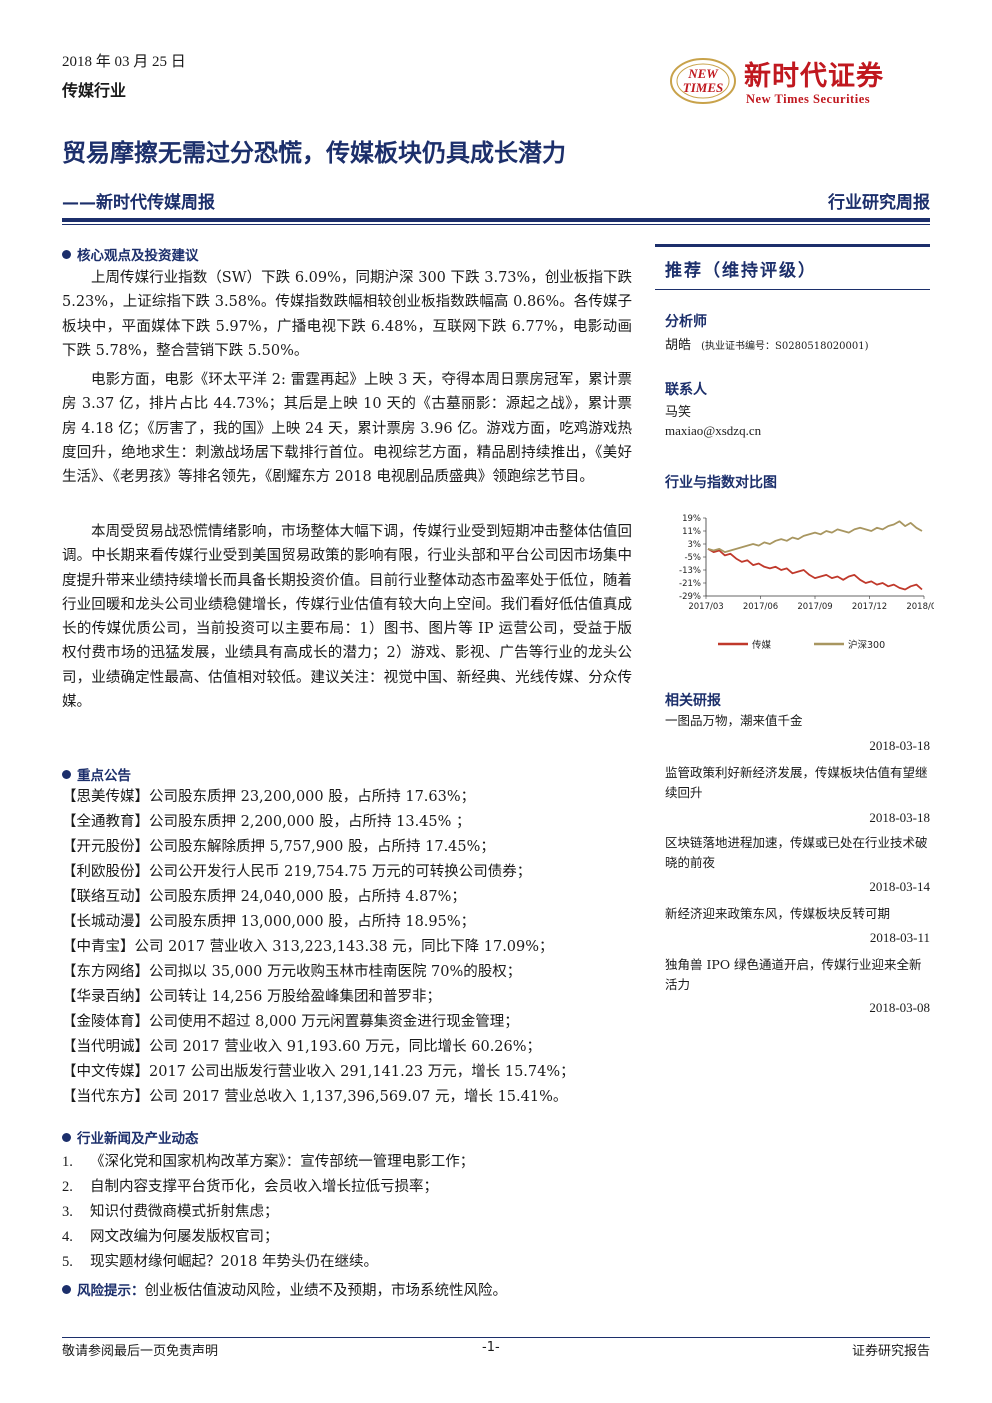 The width and height of the screenshot is (992, 1403). I want to click on contact-heading: 联系人, so click(686, 390).